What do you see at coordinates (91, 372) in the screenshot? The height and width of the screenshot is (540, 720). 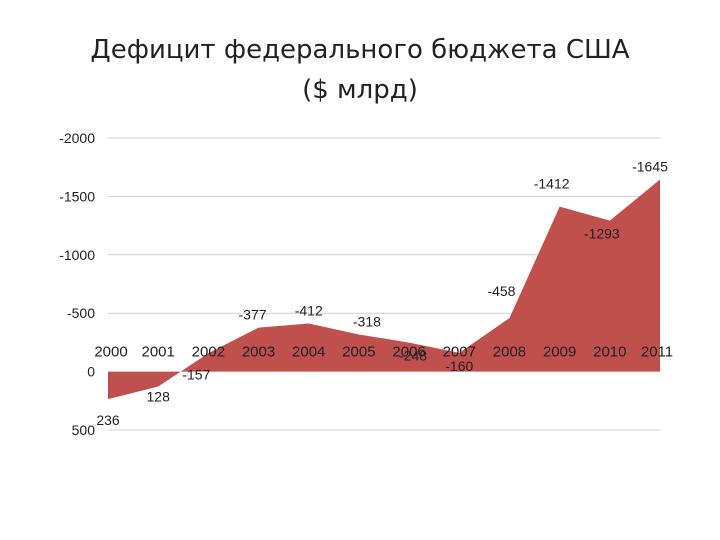 I see `y-tick-label: 0` at bounding box center [91, 372].